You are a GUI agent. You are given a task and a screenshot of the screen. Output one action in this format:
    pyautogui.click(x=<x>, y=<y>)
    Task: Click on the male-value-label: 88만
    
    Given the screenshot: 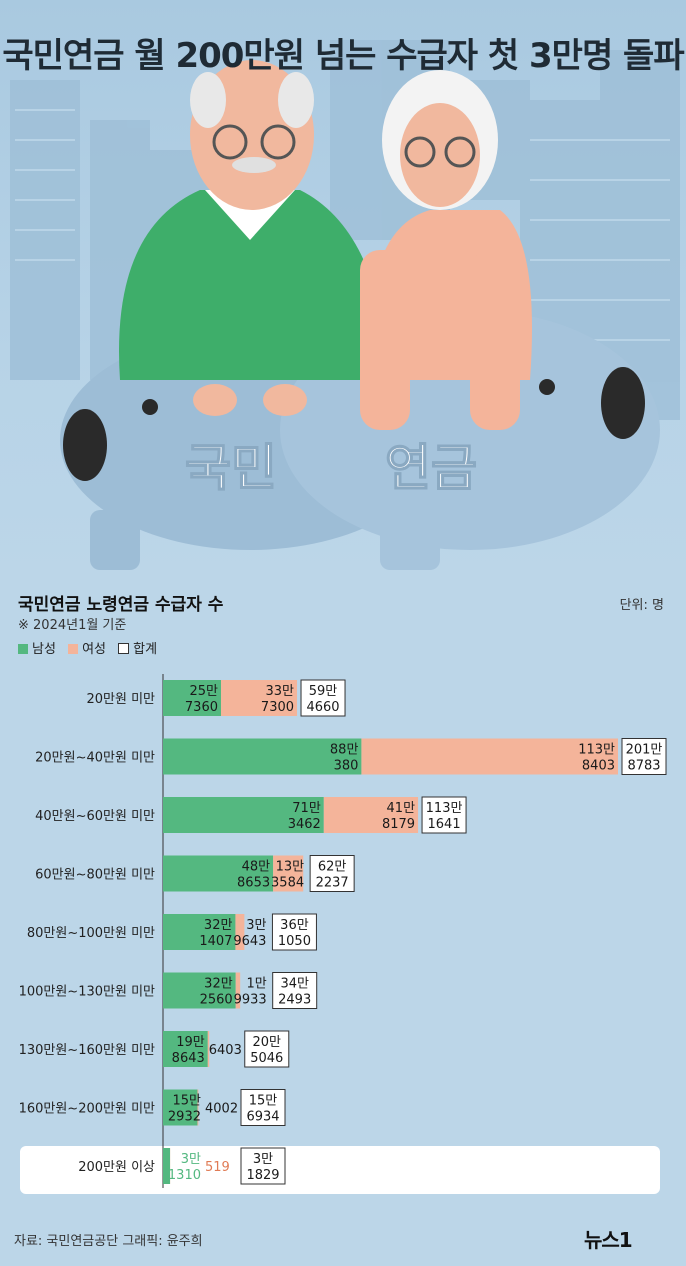 What is the action you would take?
    pyautogui.click(x=344, y=750)
    